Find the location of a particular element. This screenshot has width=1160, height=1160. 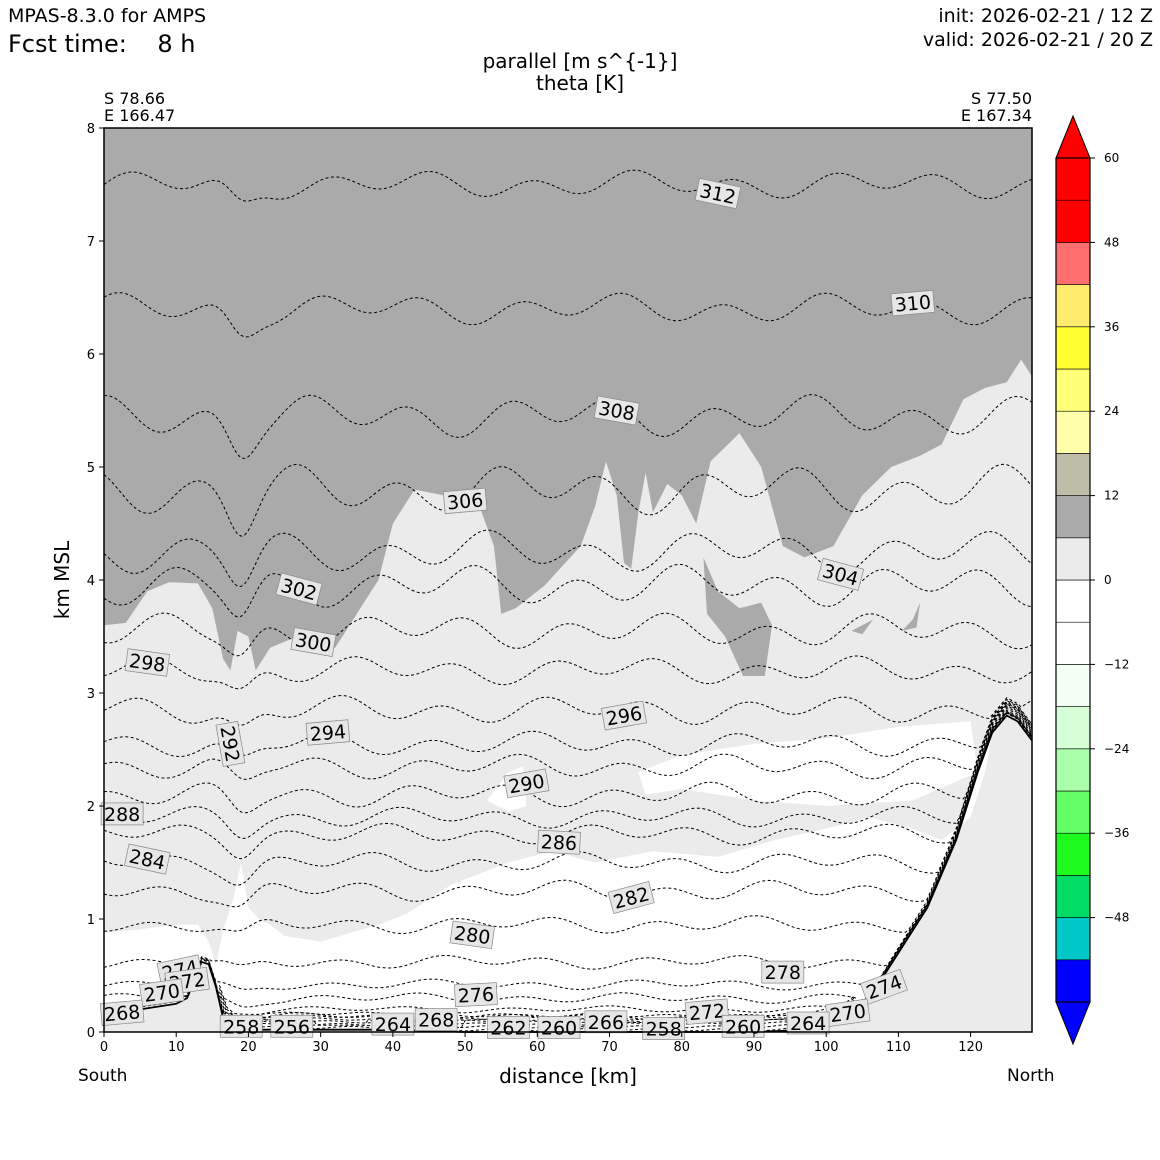

contour-label-292: 292 is located at coordinates (230, 743).